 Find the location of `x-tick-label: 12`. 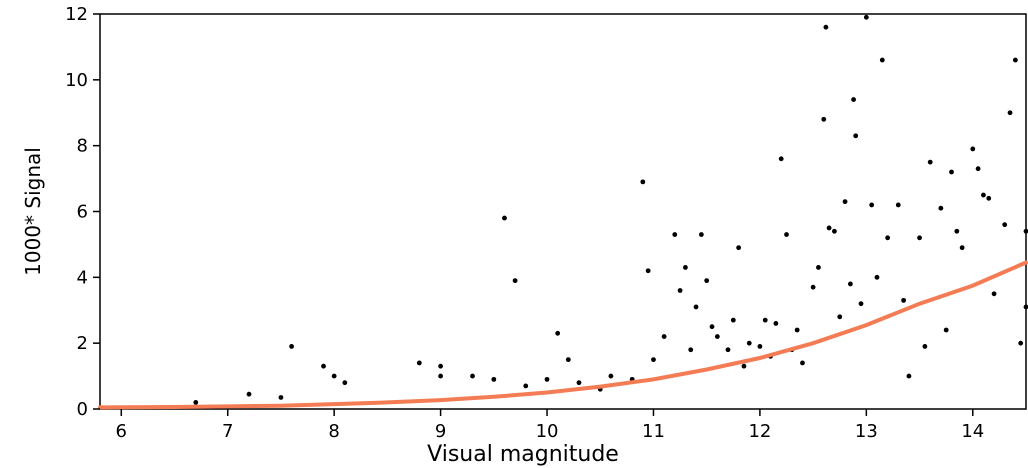

x-tick-label: 12 is located at coordinates (759, 431).